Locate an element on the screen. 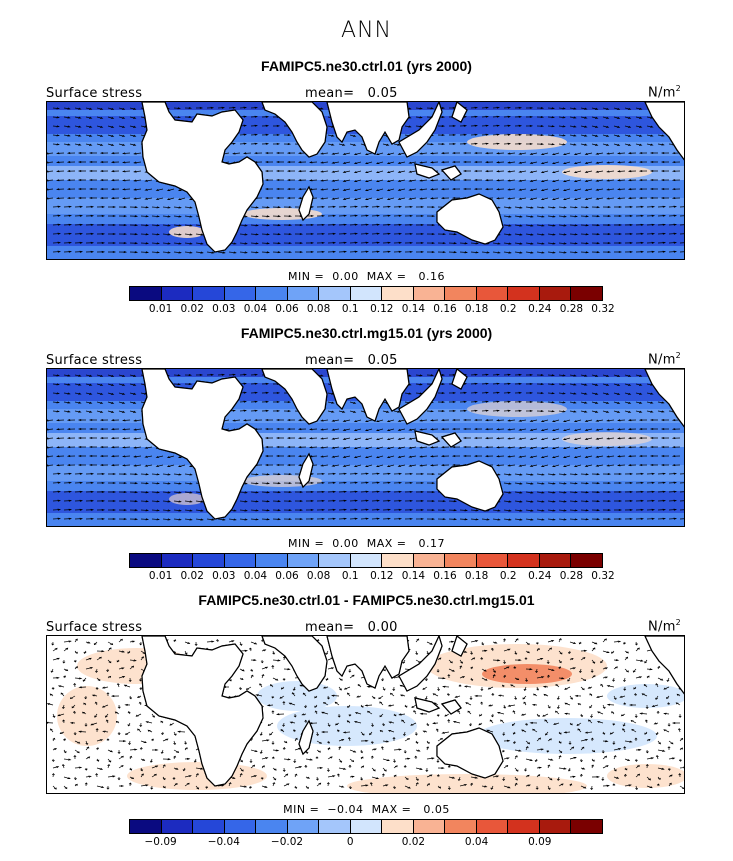 This screenshot has height=861, width=733. panel-1-title: FAMIPC5.ne30.ctrl.01 (yrs 2000) is located at coordinates (366, 66).